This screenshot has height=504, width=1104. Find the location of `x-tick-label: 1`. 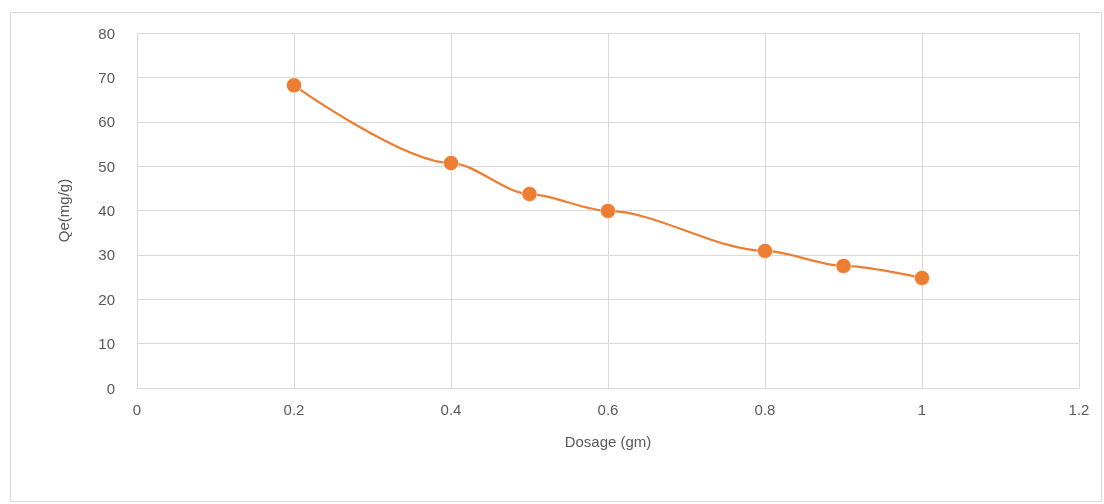

x-tick-label: 1 is located at coordinates (922, 409).